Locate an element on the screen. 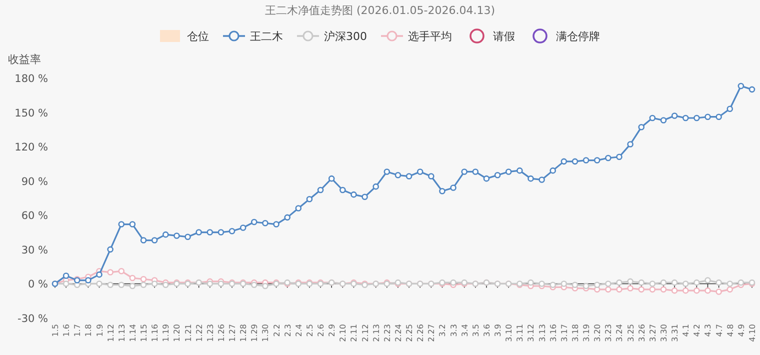 This screenshot has width=760, height=355. legend-label: 选手平均 is located at coordinates (430, 36).